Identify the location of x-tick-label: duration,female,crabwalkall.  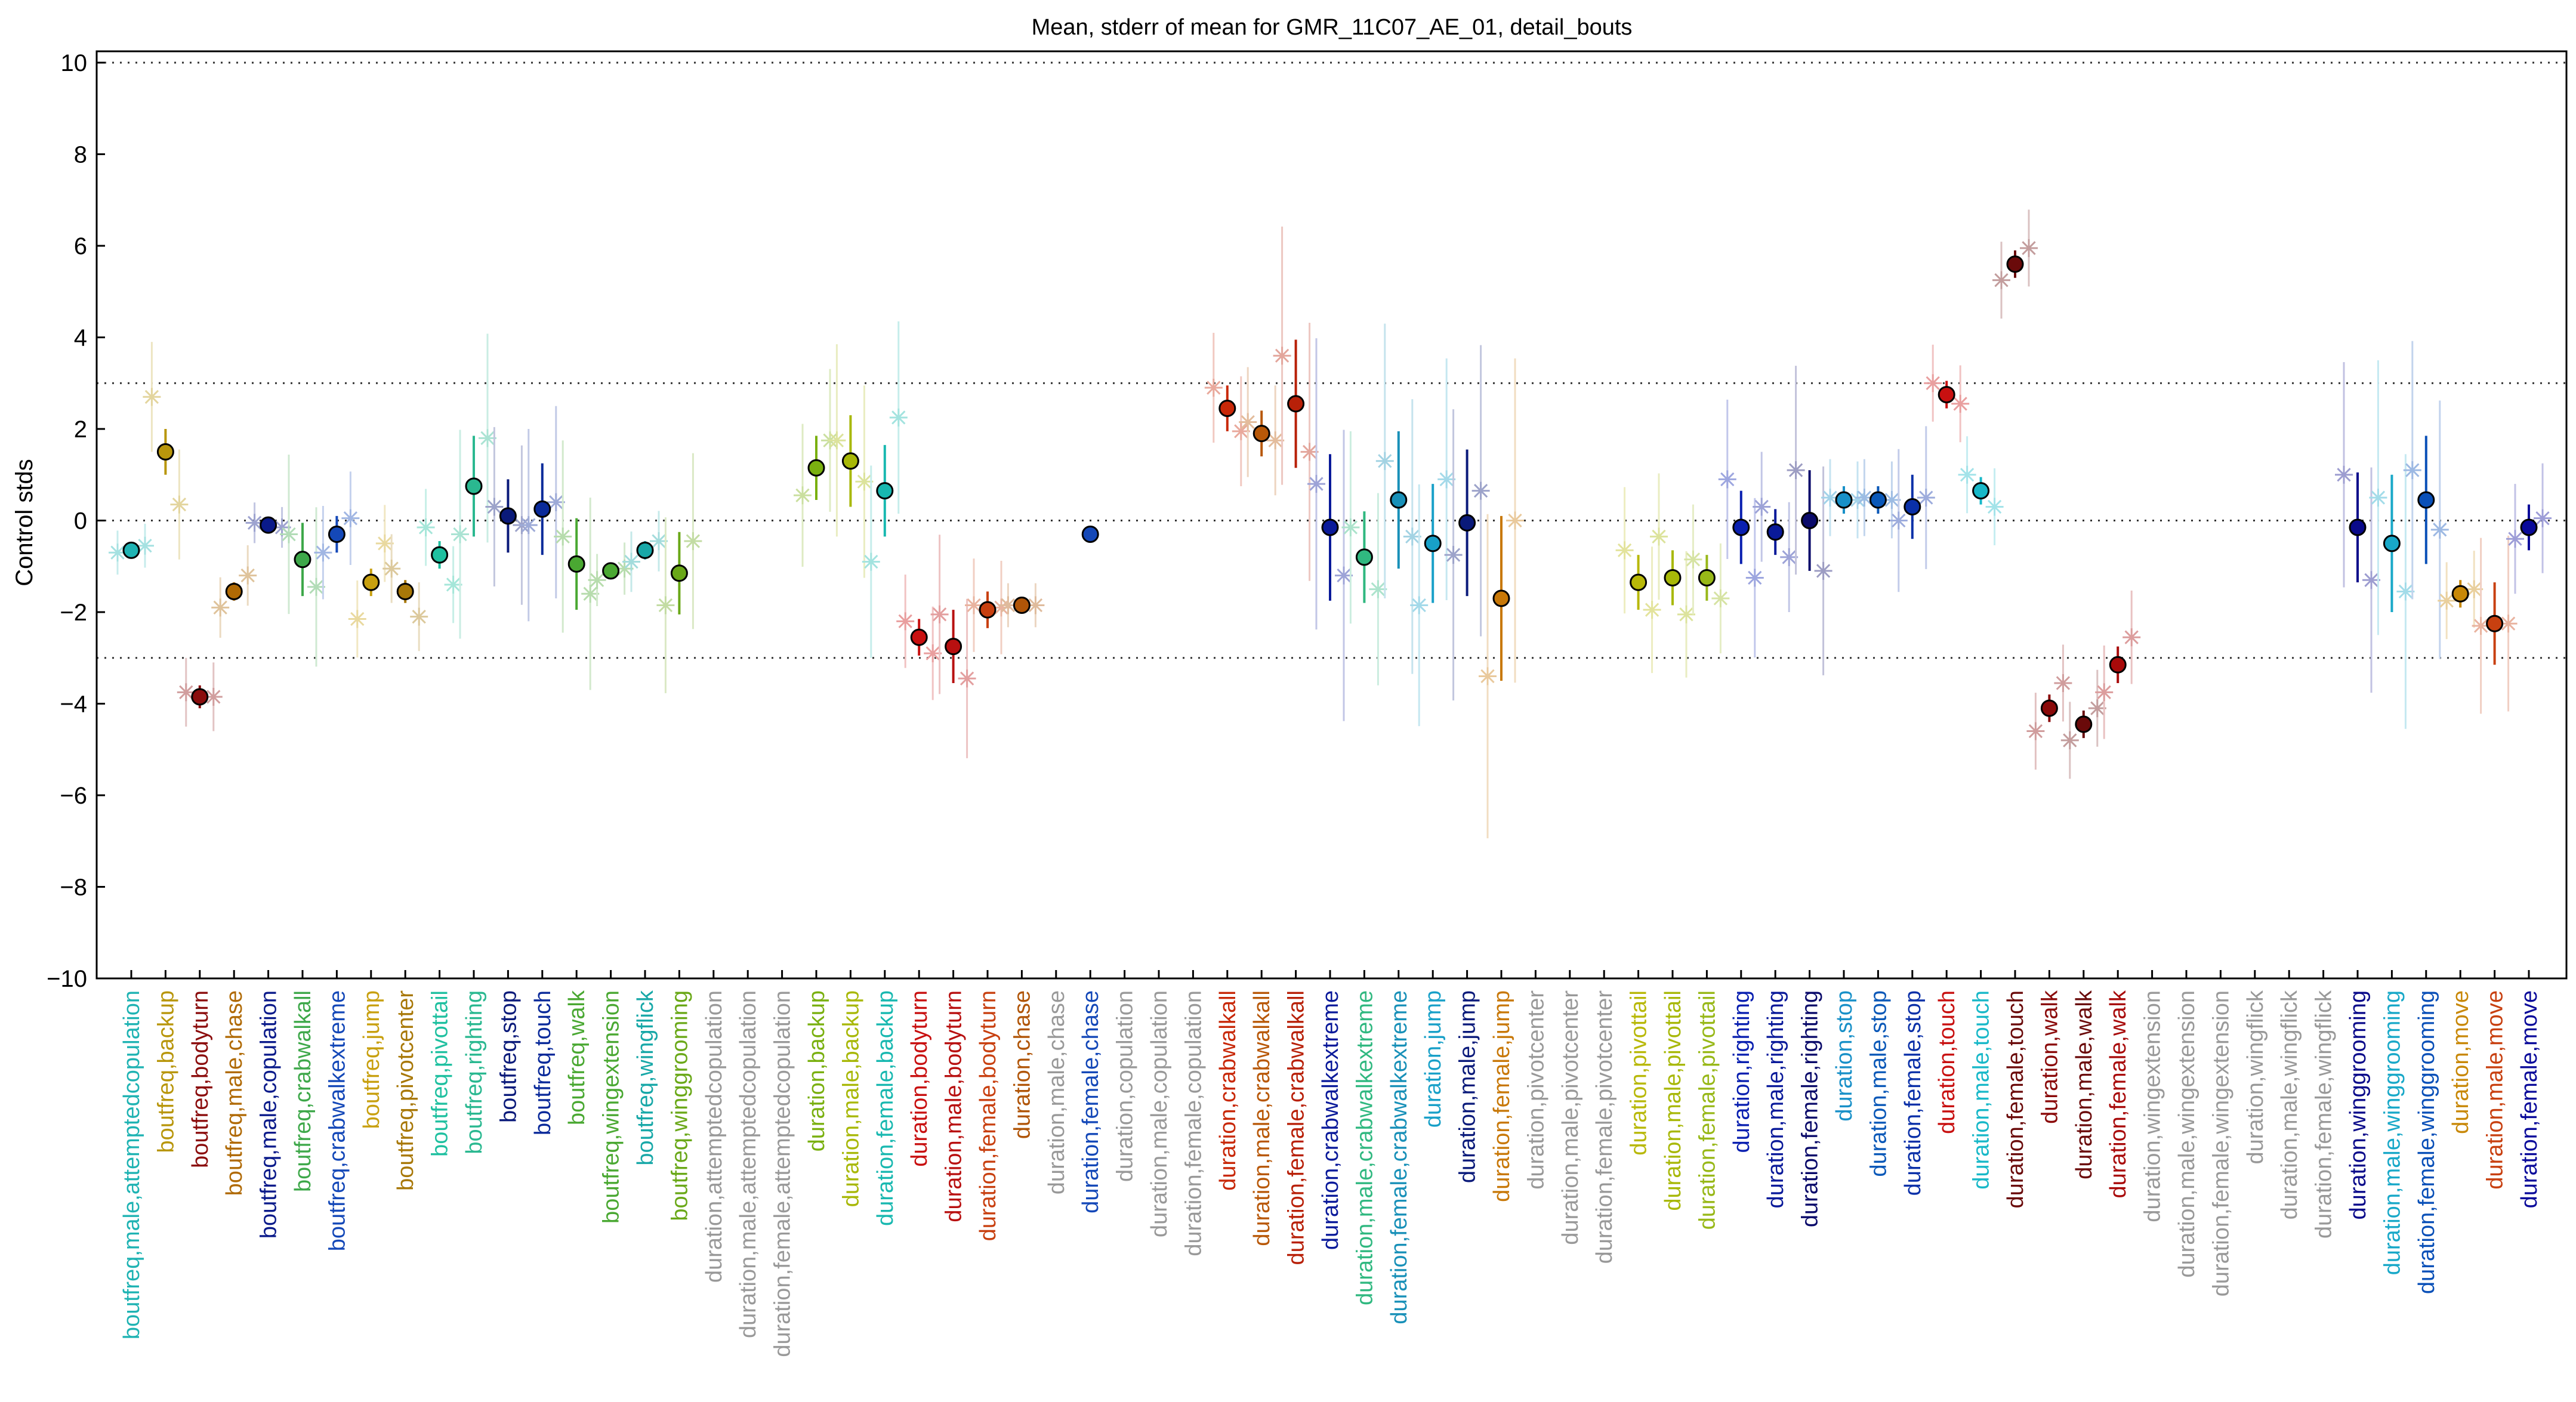
(1297, 1127).